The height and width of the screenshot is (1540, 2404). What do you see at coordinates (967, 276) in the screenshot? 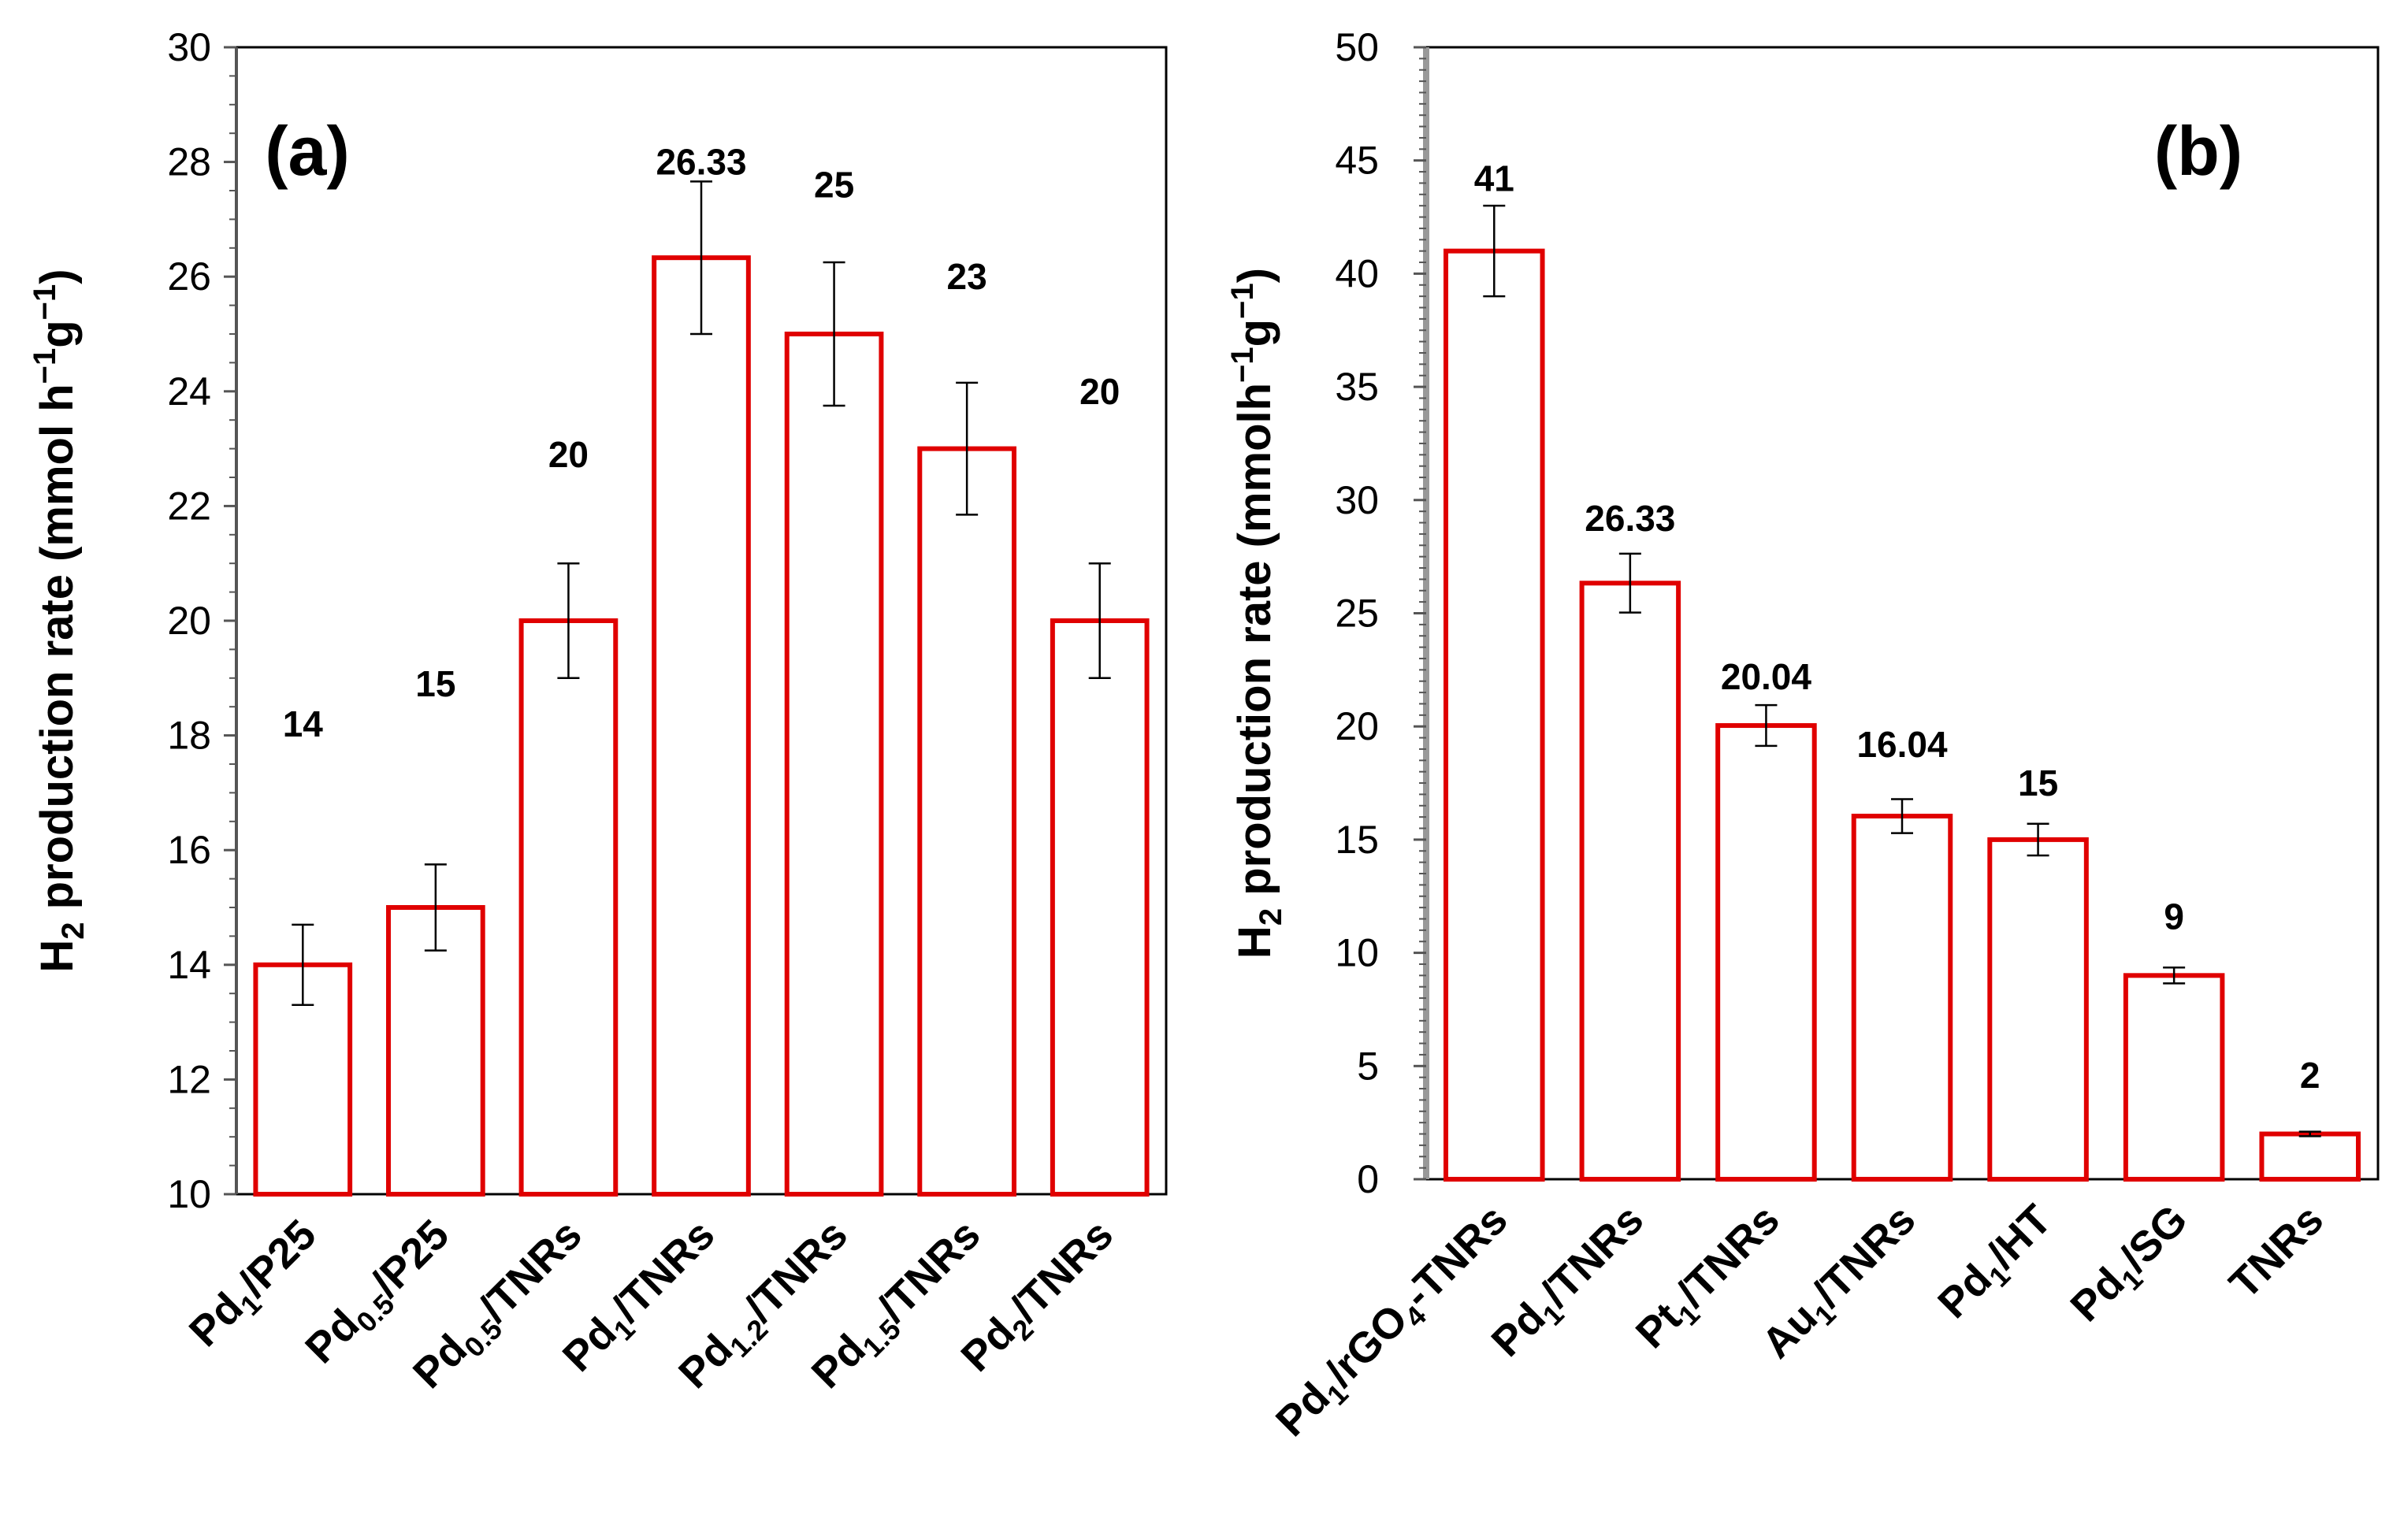
I see `data-label: 23` at bounding box center [967, 276].